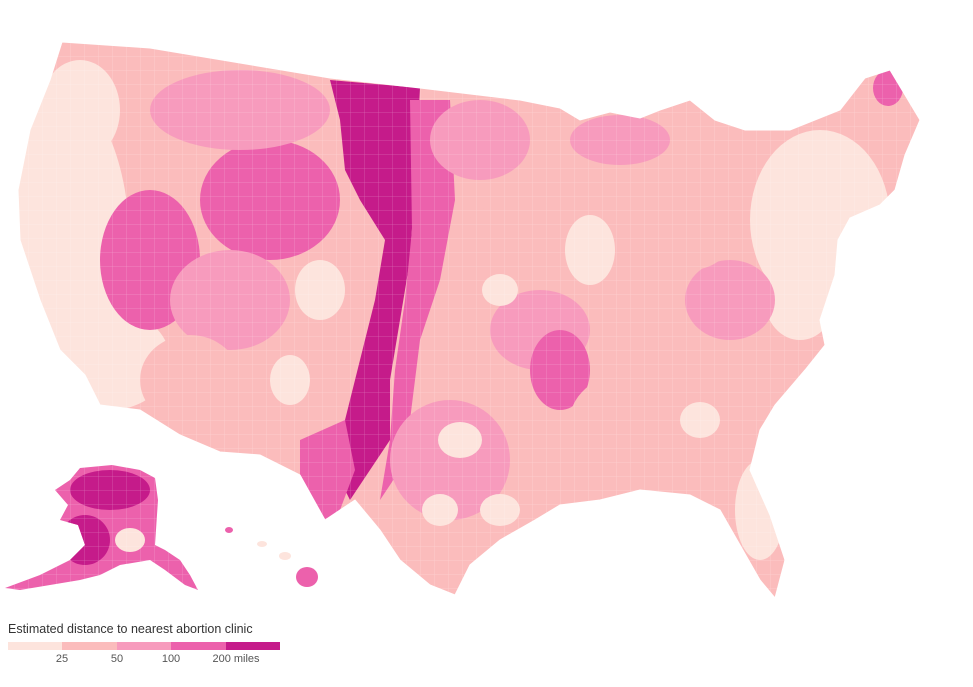 This screenshot has width=973, height=687. Describe the element at coordinates (262, 544) in the screenshot. I see `hawaii-oahu` at that location.